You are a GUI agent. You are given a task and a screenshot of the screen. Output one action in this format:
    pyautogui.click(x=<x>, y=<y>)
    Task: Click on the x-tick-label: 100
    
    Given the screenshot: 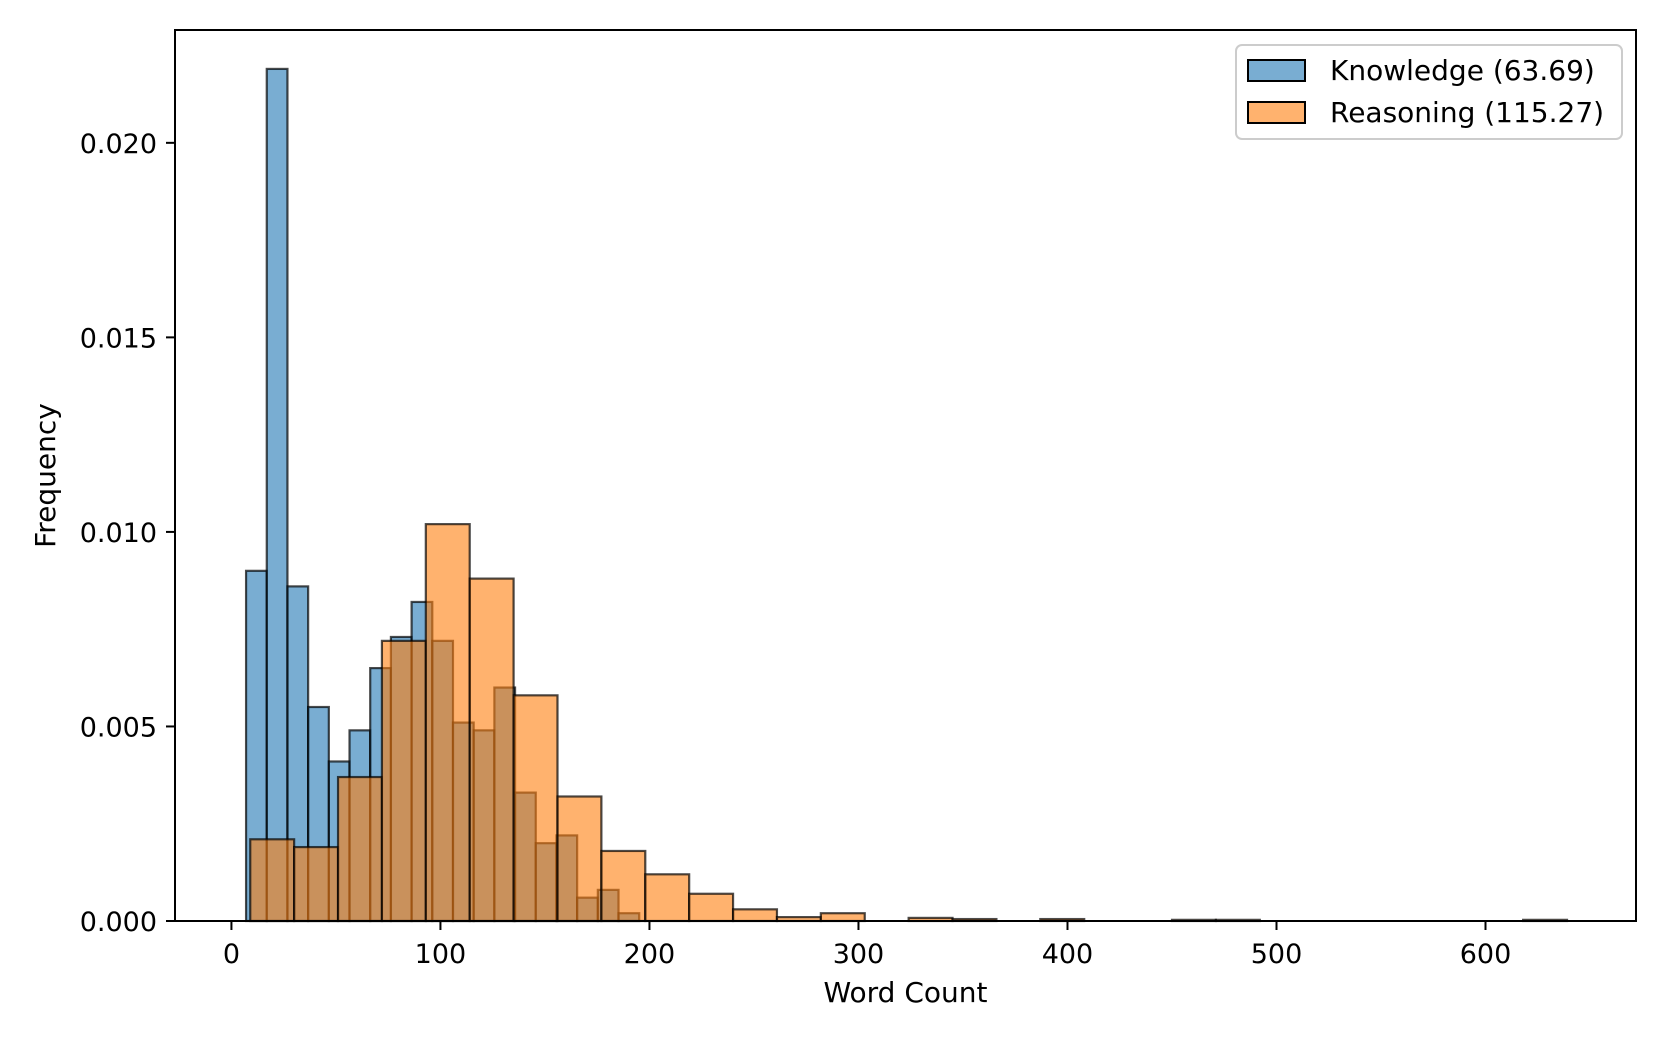 What is the action you would take?
    pyautogui.click(x=441, y=954)
    